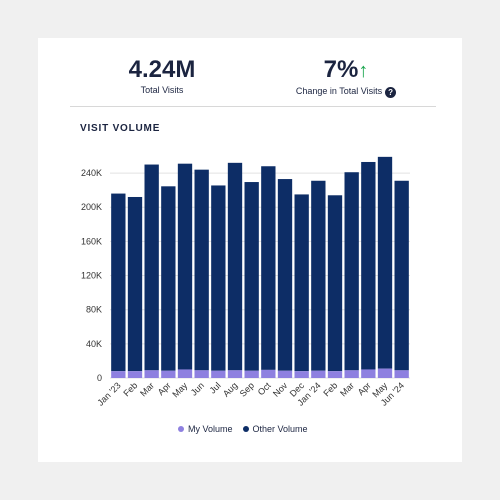 The width and height of the screenshot is (500, 500). What do you see at coordinates (247, 389) in the screenshot?
I see `x-tick-label: Sep` at bounding box center [247, 389].